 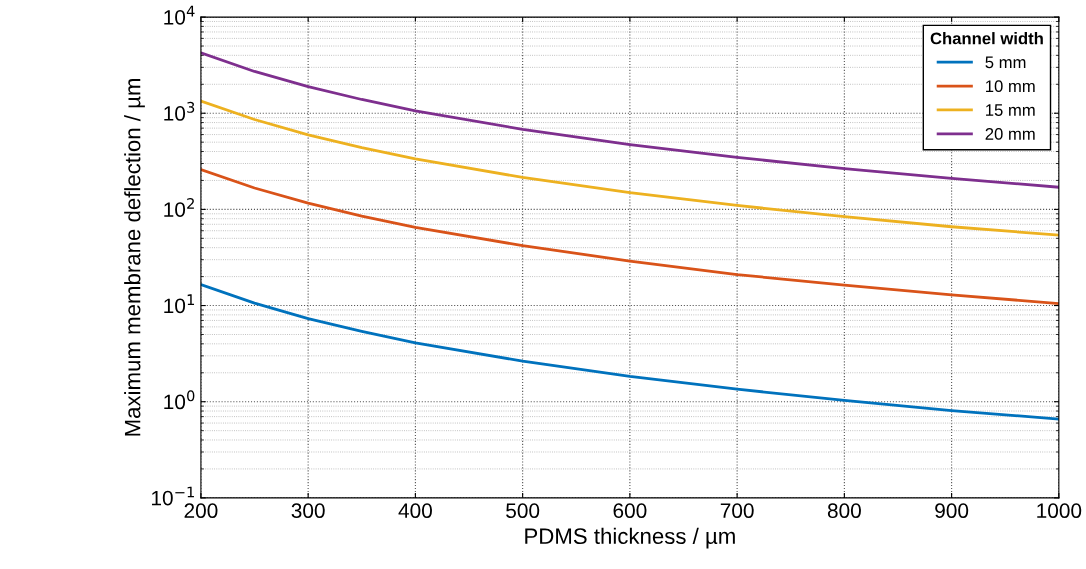 What do you see at coordinates (844, 511) in the screenshot?
I see `x-tick-label: 800` at bounding box center [844, 511].